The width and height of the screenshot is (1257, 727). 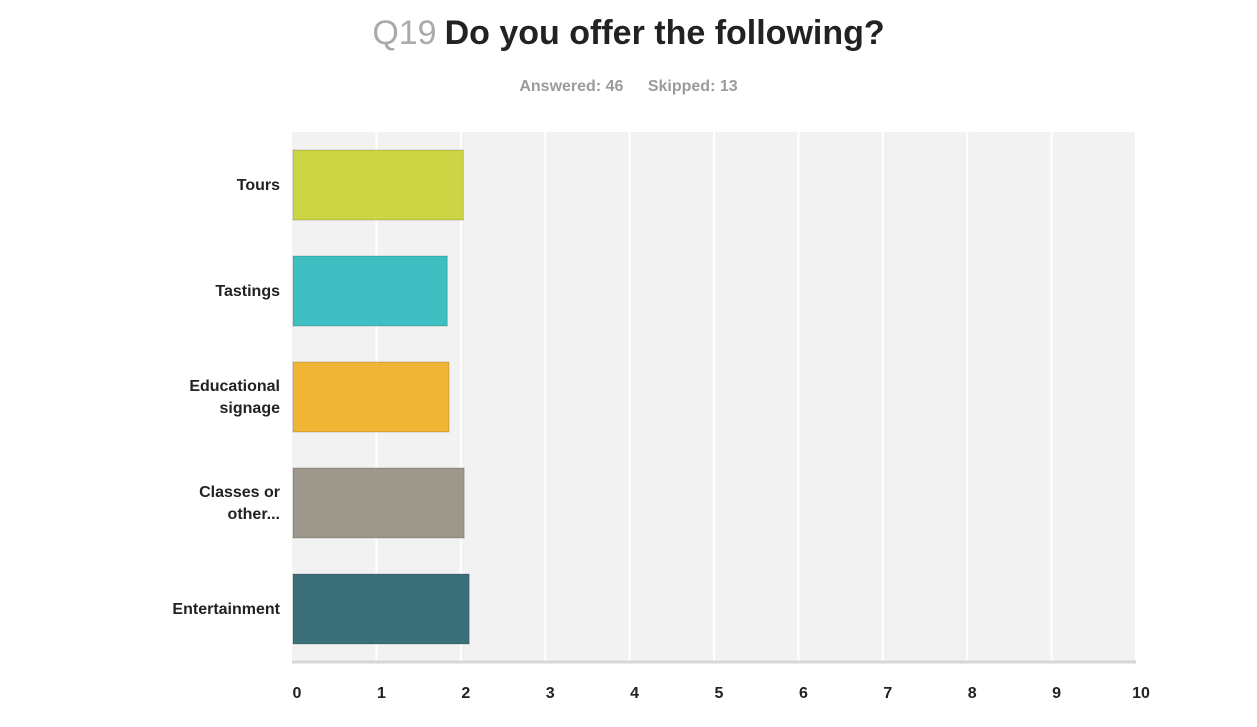 I want to click on chart-title: Q19 Do you offer the following?, so click(x=628, y=33).